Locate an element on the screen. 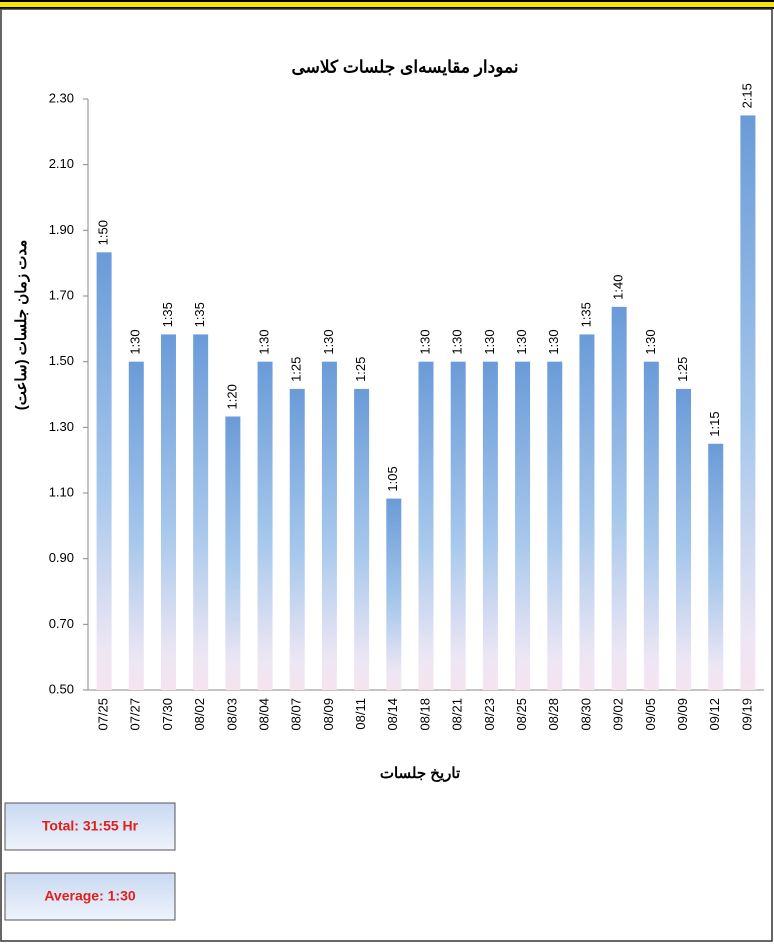  value-label: 1:15 is located at coordinates (714, 423).